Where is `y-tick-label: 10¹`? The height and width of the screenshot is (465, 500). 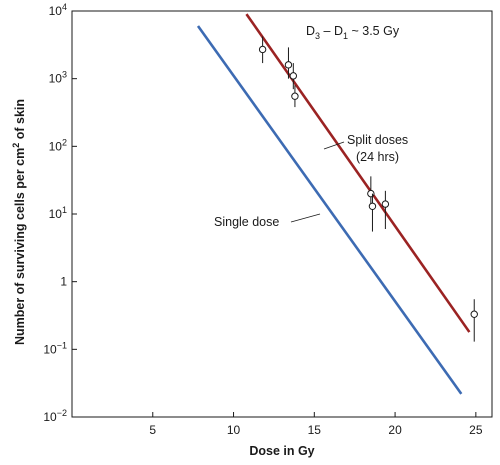
y-tick-label: 10¹ is located at coordinates (58, 213).